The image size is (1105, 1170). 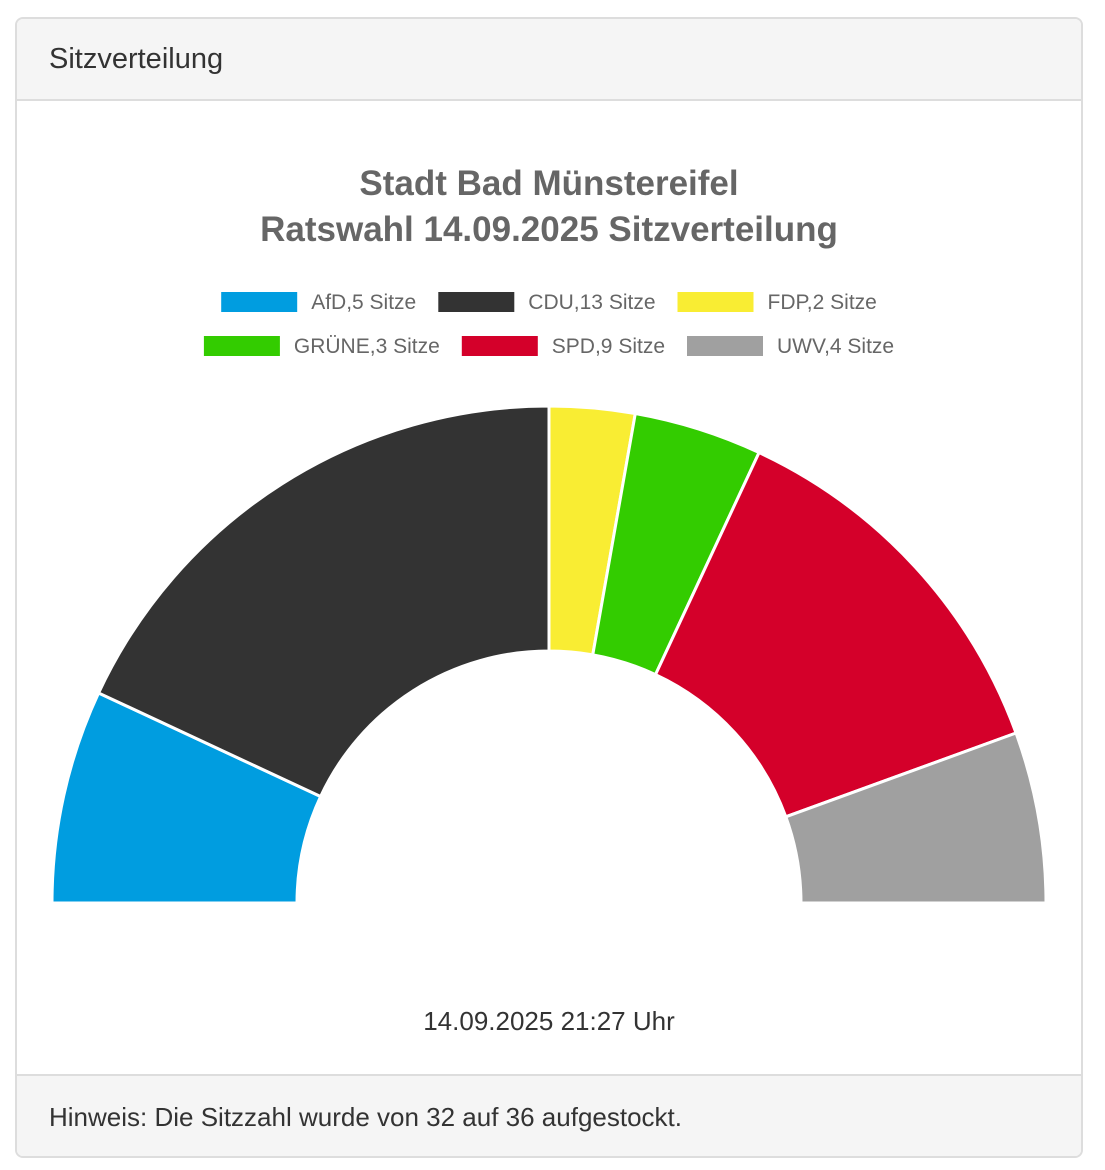 I want to click on legend-swatch-afd, so click(x=259, y=302).